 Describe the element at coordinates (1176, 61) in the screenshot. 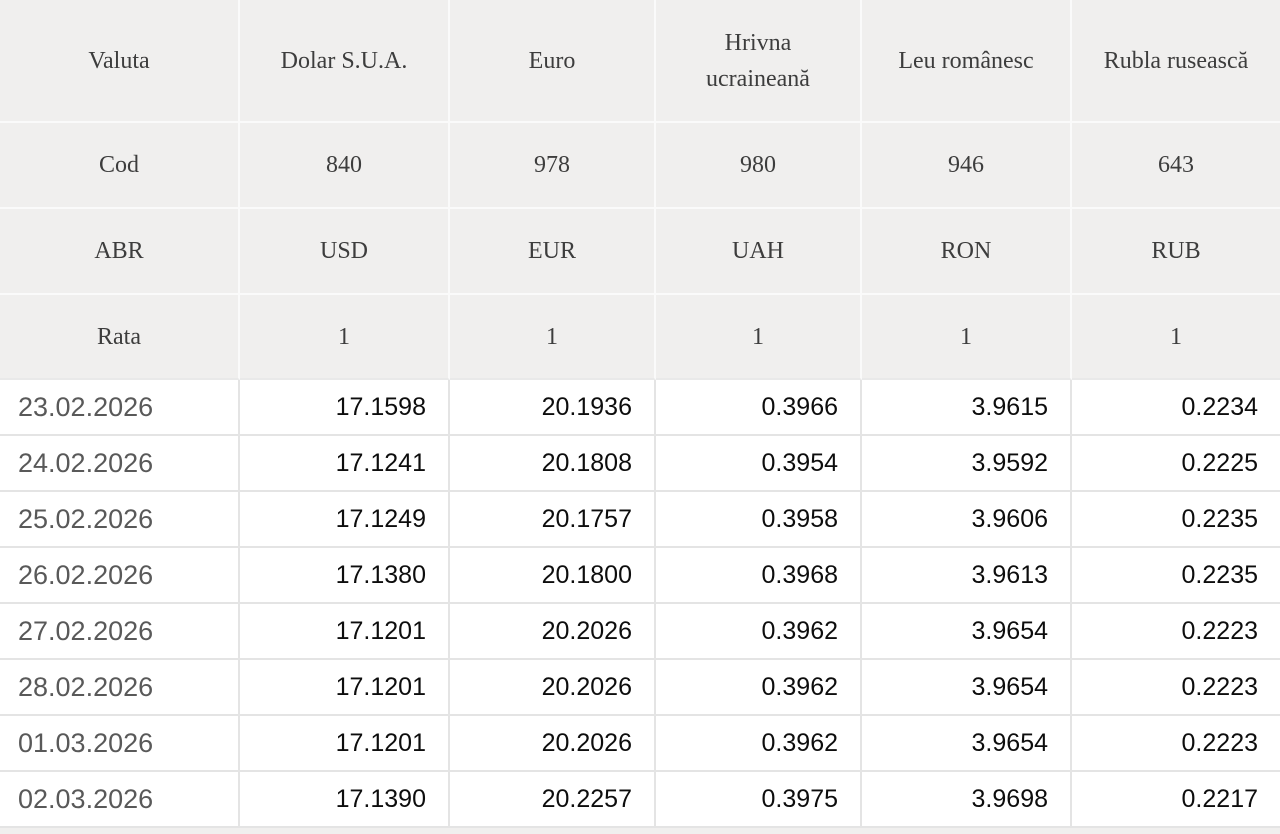

I see `header-value: Rubla rusească` at that location.